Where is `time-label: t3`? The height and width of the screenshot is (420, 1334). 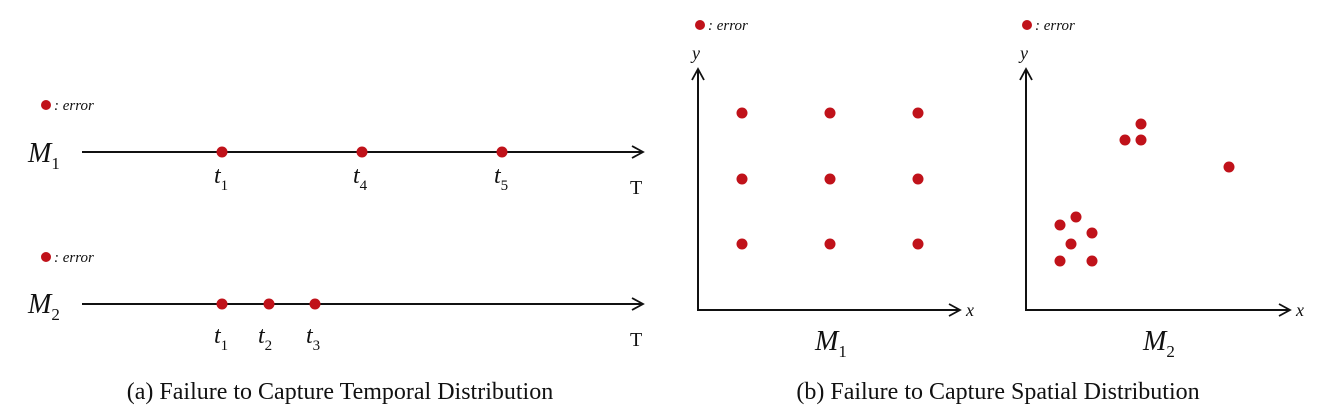
time-label: t3 is located at coordinates (313, 338).